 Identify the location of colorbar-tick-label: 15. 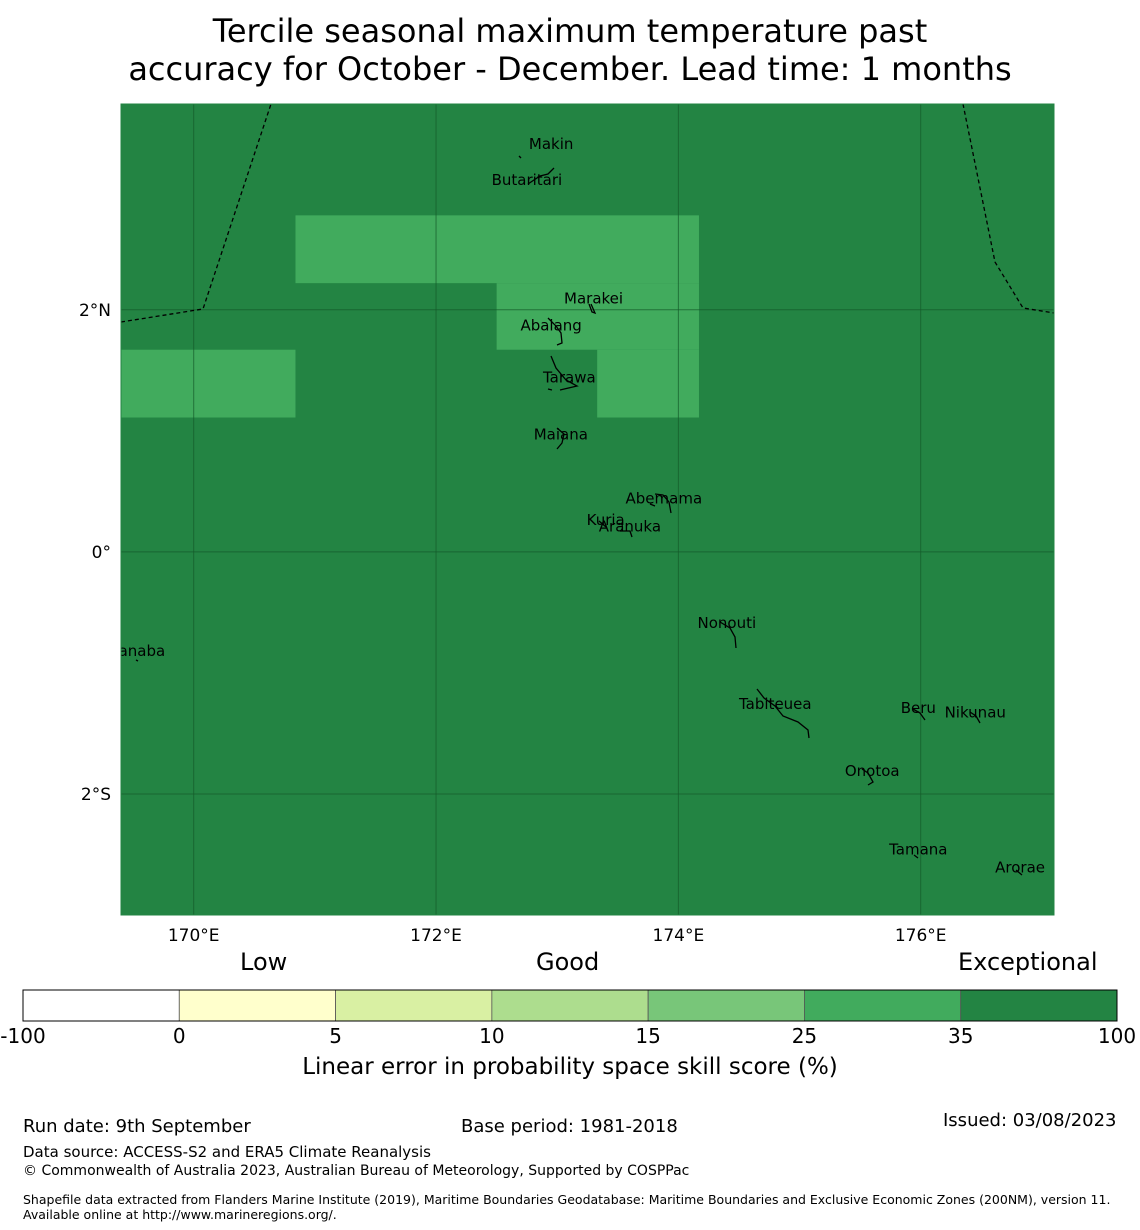
(648, 1036).